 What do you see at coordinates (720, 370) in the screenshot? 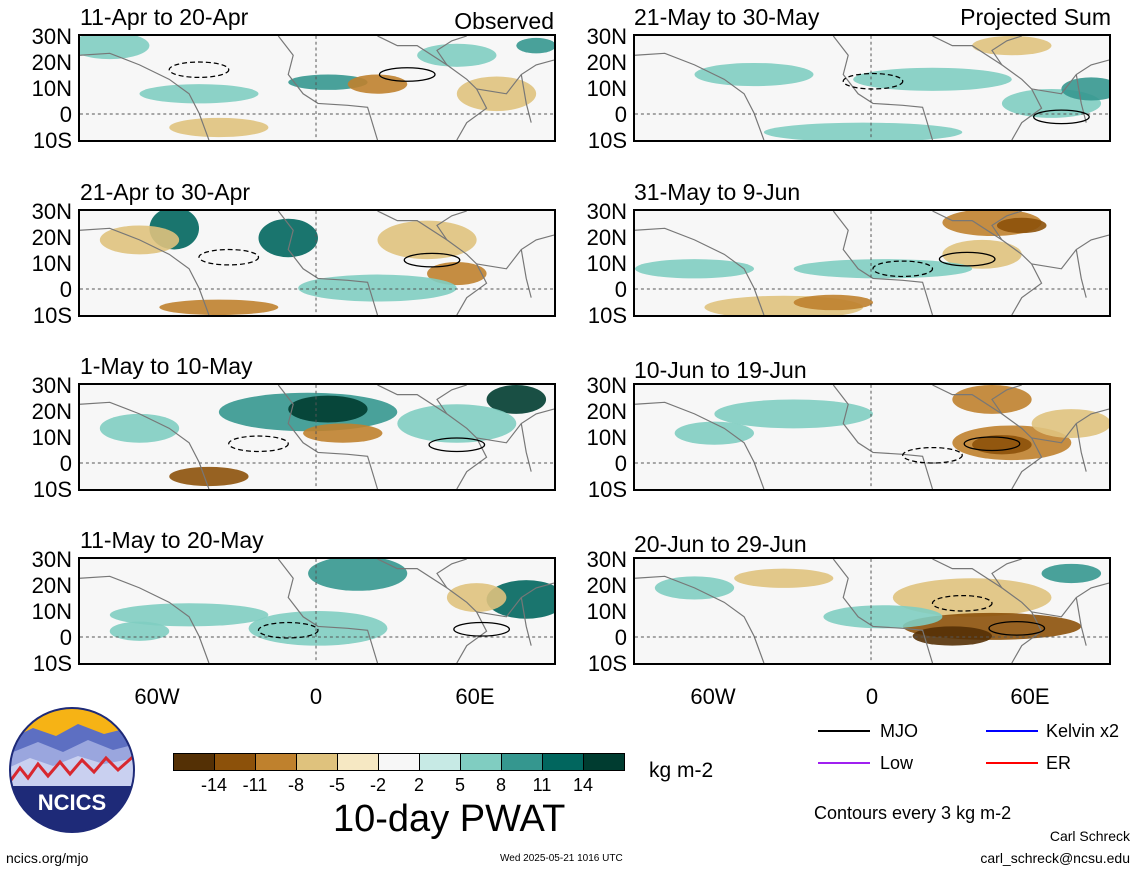
I see `panel-title: 10-Jun to 19-Jun` at bounding box center [720, 370].